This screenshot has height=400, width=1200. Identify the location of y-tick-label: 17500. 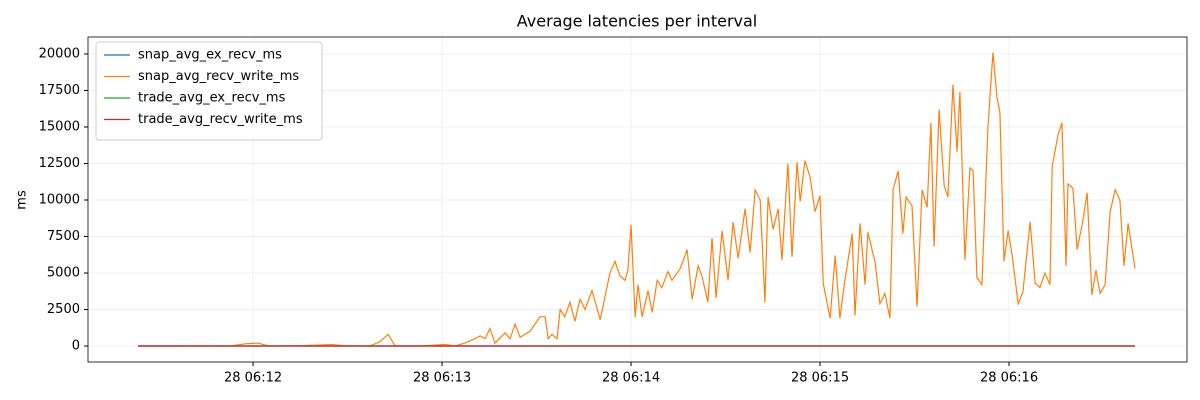
(59, 90).